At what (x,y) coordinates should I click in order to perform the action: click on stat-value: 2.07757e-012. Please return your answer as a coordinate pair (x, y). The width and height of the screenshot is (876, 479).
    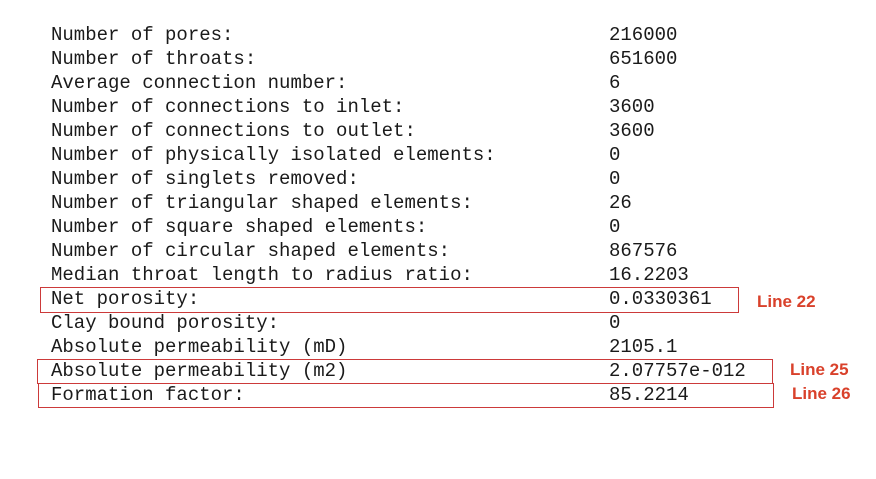
    Looking at the image, I should click on (677, 371).